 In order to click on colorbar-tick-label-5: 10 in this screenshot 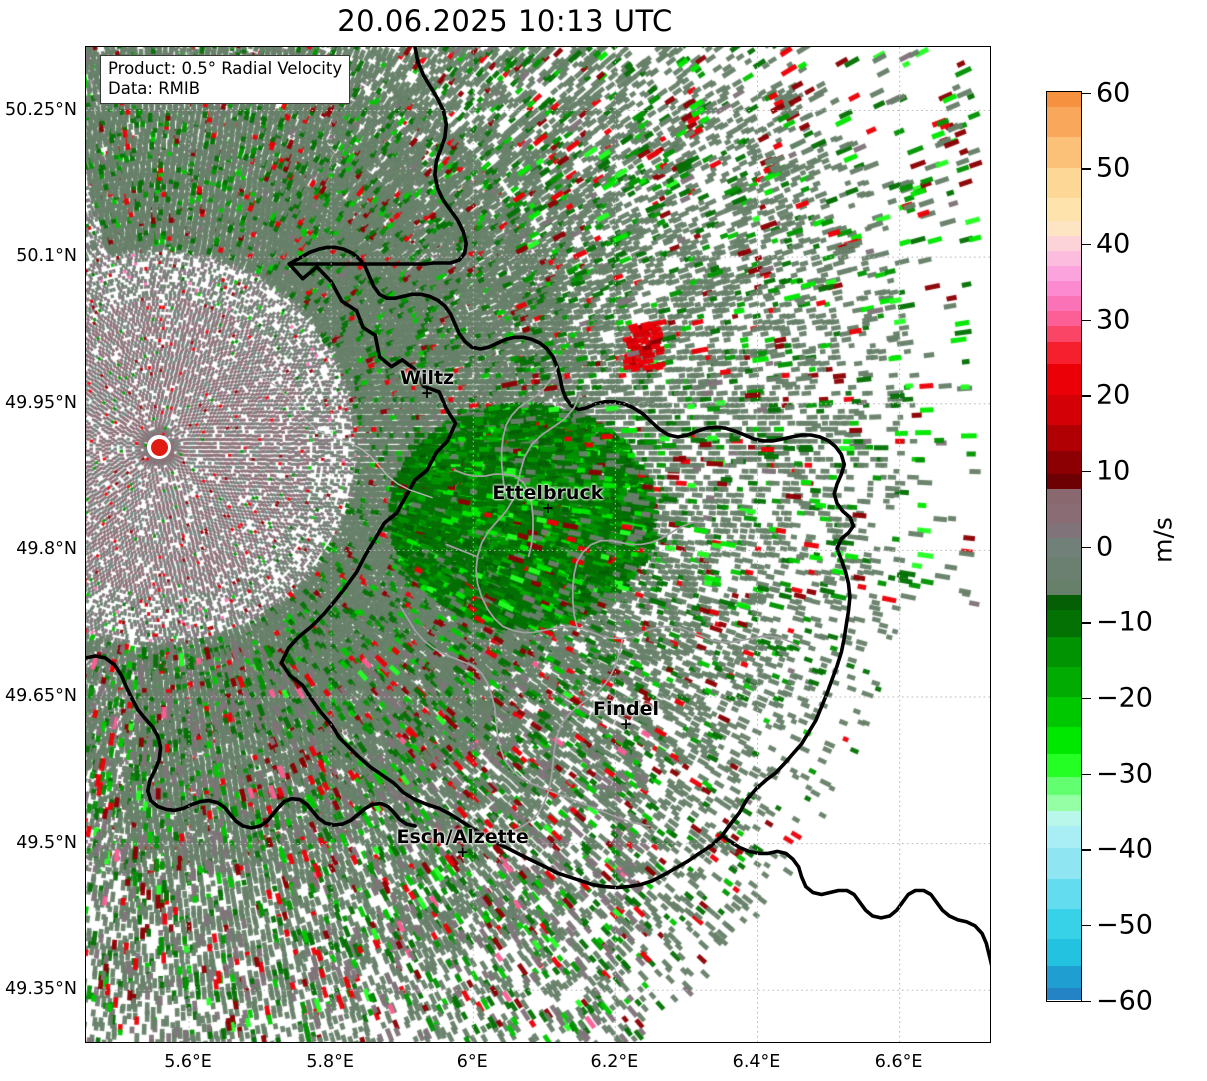, I will do `click(1113, 471)`.